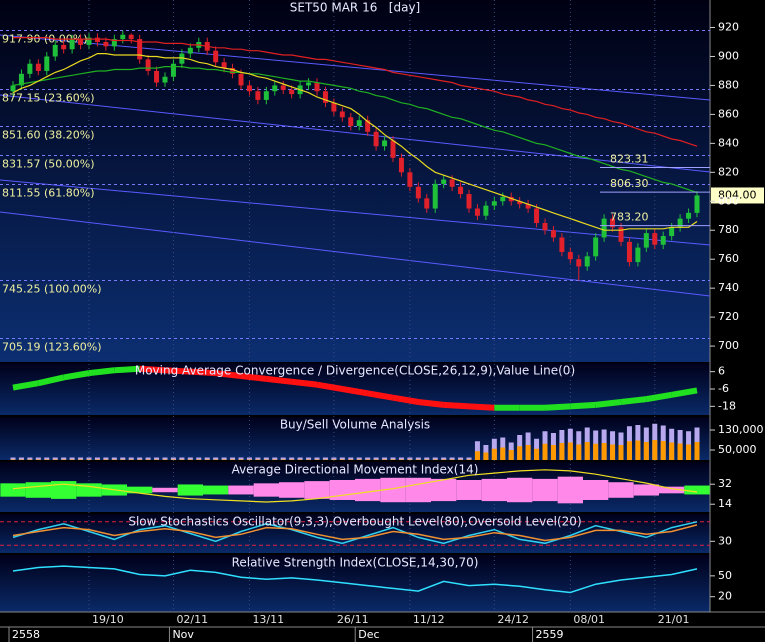 Image resolution: width=765 pixels, height=642 pixels. What do you see at coordinates (52, 347) in the screenshot?
I see `fibonacci-label: 705.19 (123.60%)` at bounding box center [52, 347].